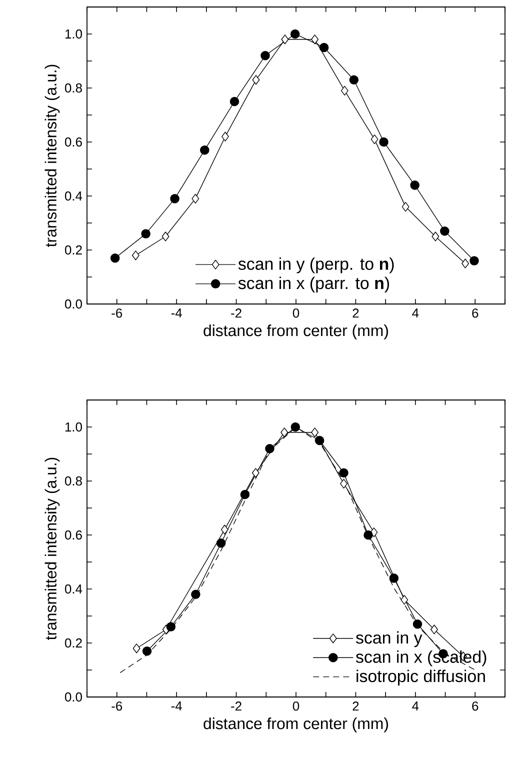 This screenshot has width=508, height=766. I want to click on legend-label: scan in y, so click(389, 639).